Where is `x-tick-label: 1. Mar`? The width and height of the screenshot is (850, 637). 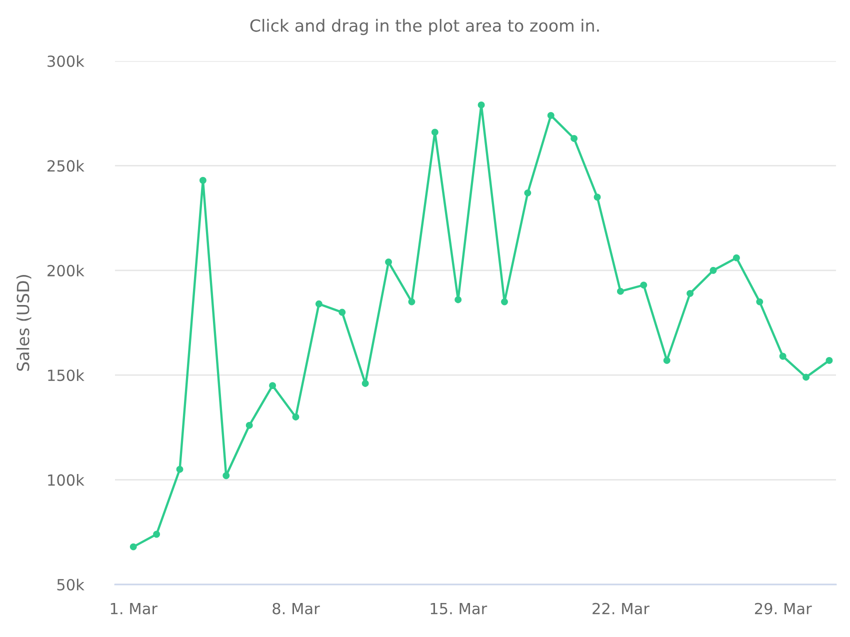 x-tick-label: 1. Mar is located at coordinates (134, 608).